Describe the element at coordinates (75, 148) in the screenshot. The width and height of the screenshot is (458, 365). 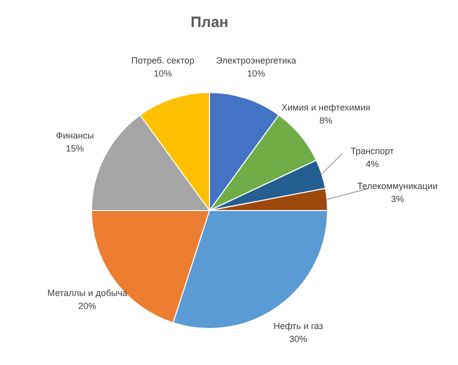
I see `data-label: 15%` at that location.